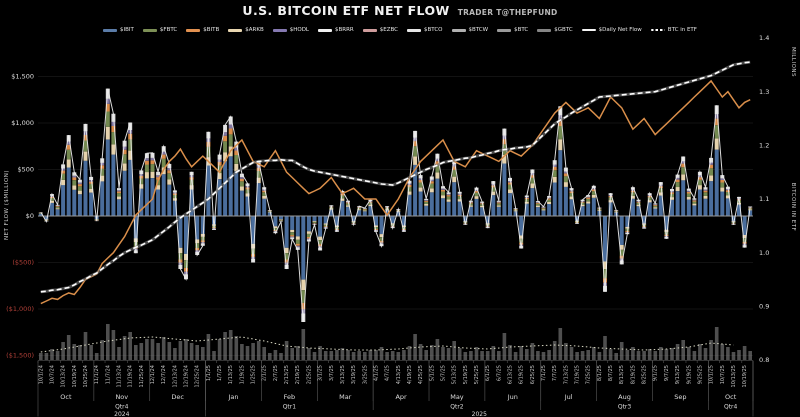 The width and height of the screenshot is (800, 417). What do you see at coordinates (731, 397) in the screenshot?
I see `svg-text: Oct` at bounding box center [731, 397].